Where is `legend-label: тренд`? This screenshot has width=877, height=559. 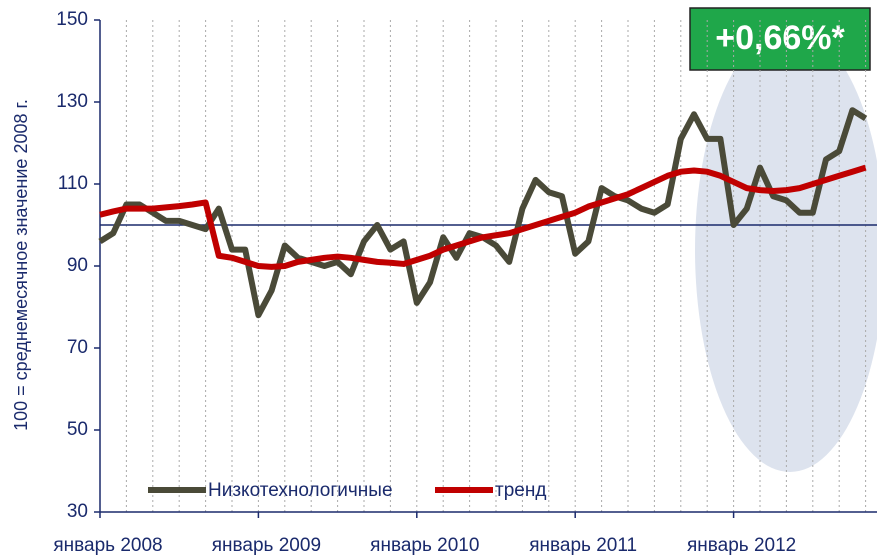
legend-label: тренд is located at coordinates (520, 490).